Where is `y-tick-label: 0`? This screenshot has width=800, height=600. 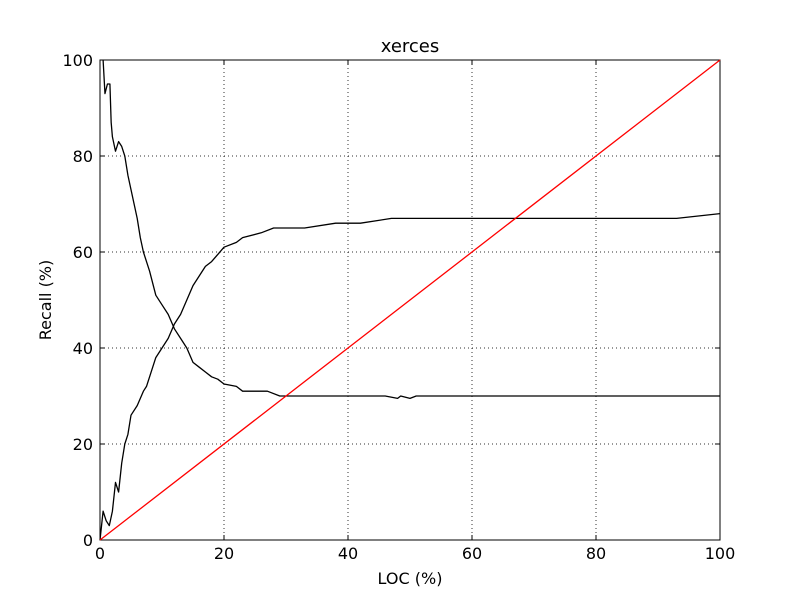
y-tick-label: 0 is located at coordinates (88, 540).